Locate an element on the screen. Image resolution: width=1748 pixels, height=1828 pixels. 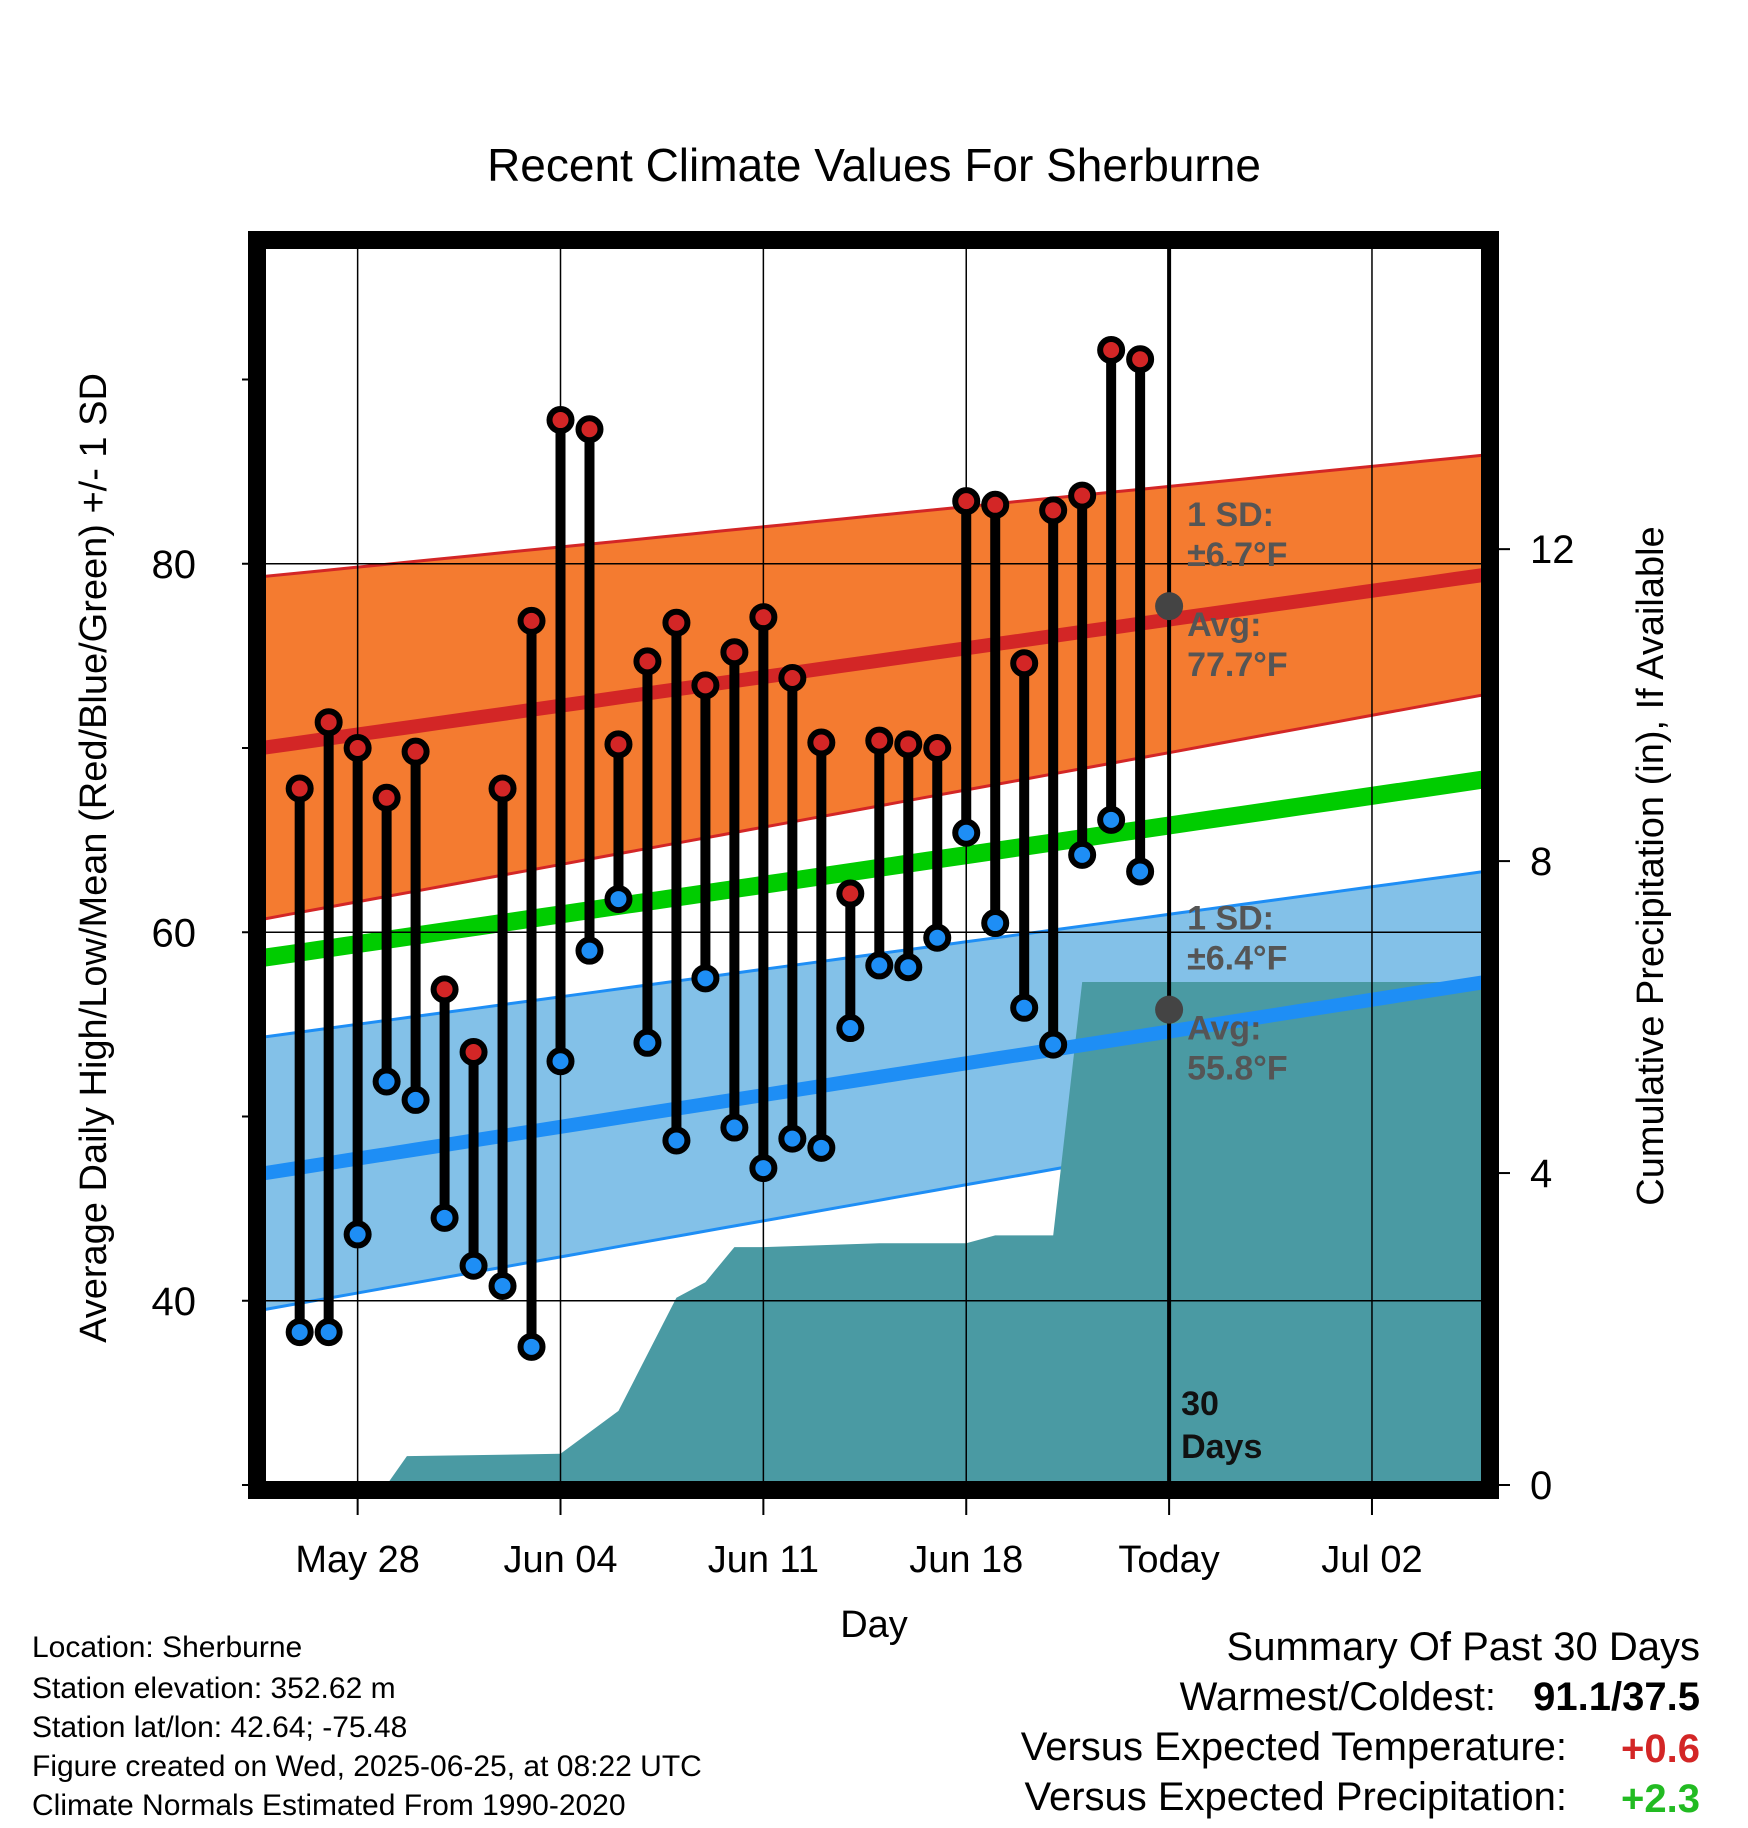
window-length-number: 30 is located at coordinates (1200, 1404).